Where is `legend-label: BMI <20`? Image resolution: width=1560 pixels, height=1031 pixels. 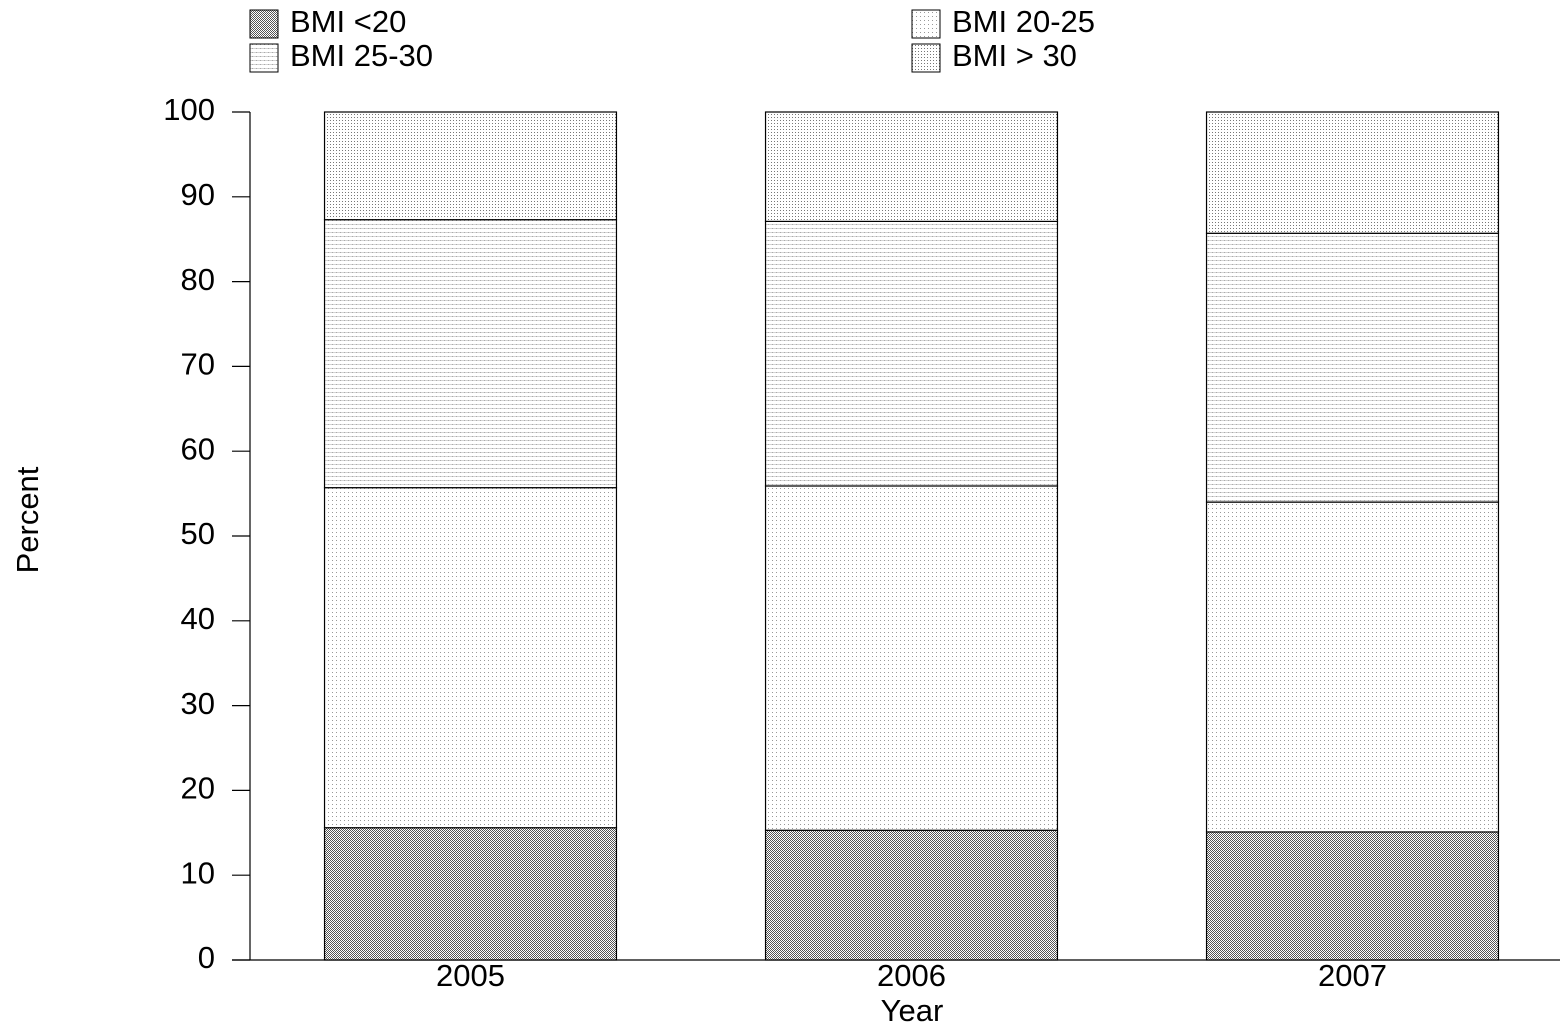 legend-label: BMI <20 is located at coordinates (348, 21).